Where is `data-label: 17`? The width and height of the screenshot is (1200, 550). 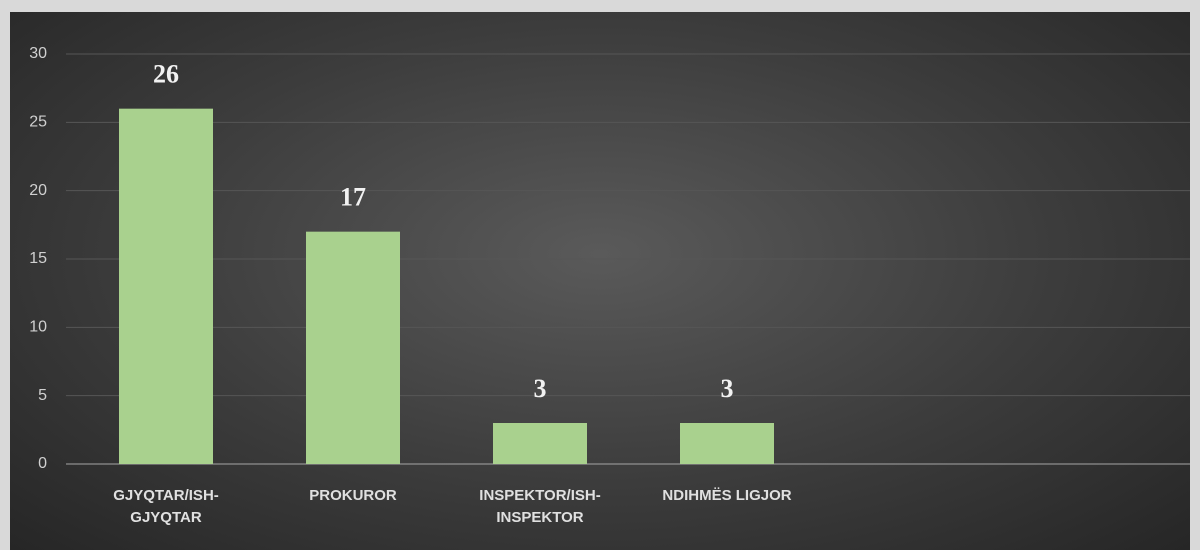
data-label: 17 is located at coordinates (353, 197).